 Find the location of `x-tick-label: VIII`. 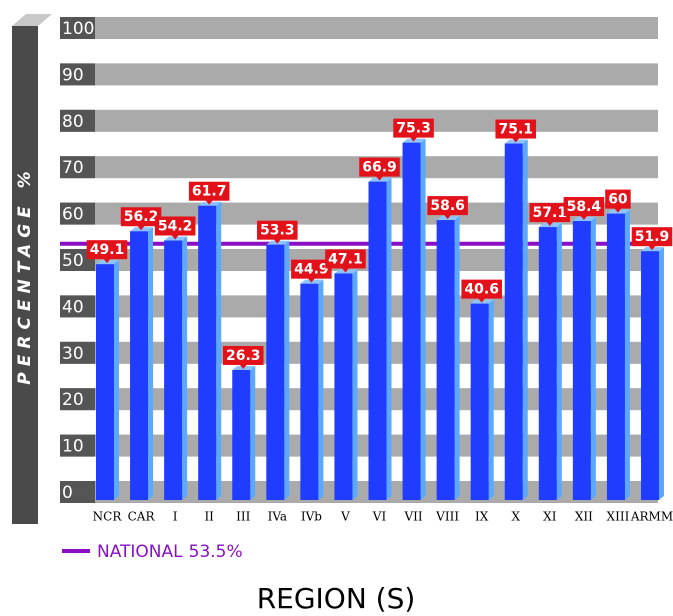

x-tick-label: VIII is located at coordinates (447, 517).